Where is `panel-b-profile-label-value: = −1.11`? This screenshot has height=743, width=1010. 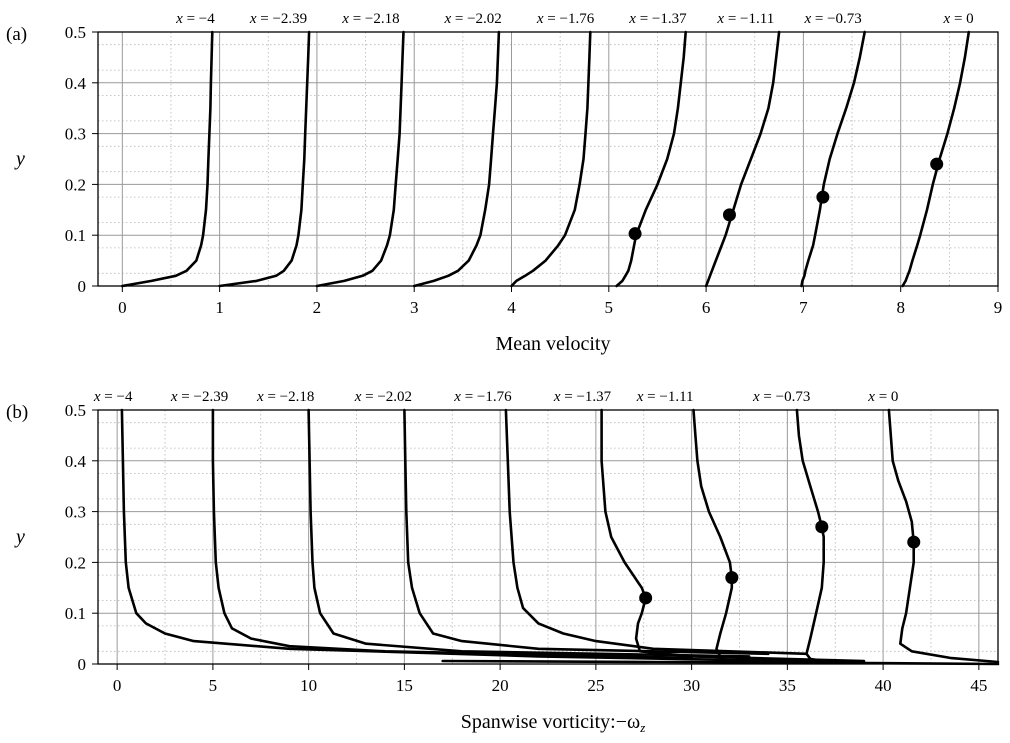
panel-b-profile-label-value: = −1.11 is located at coordinates (668, 397).